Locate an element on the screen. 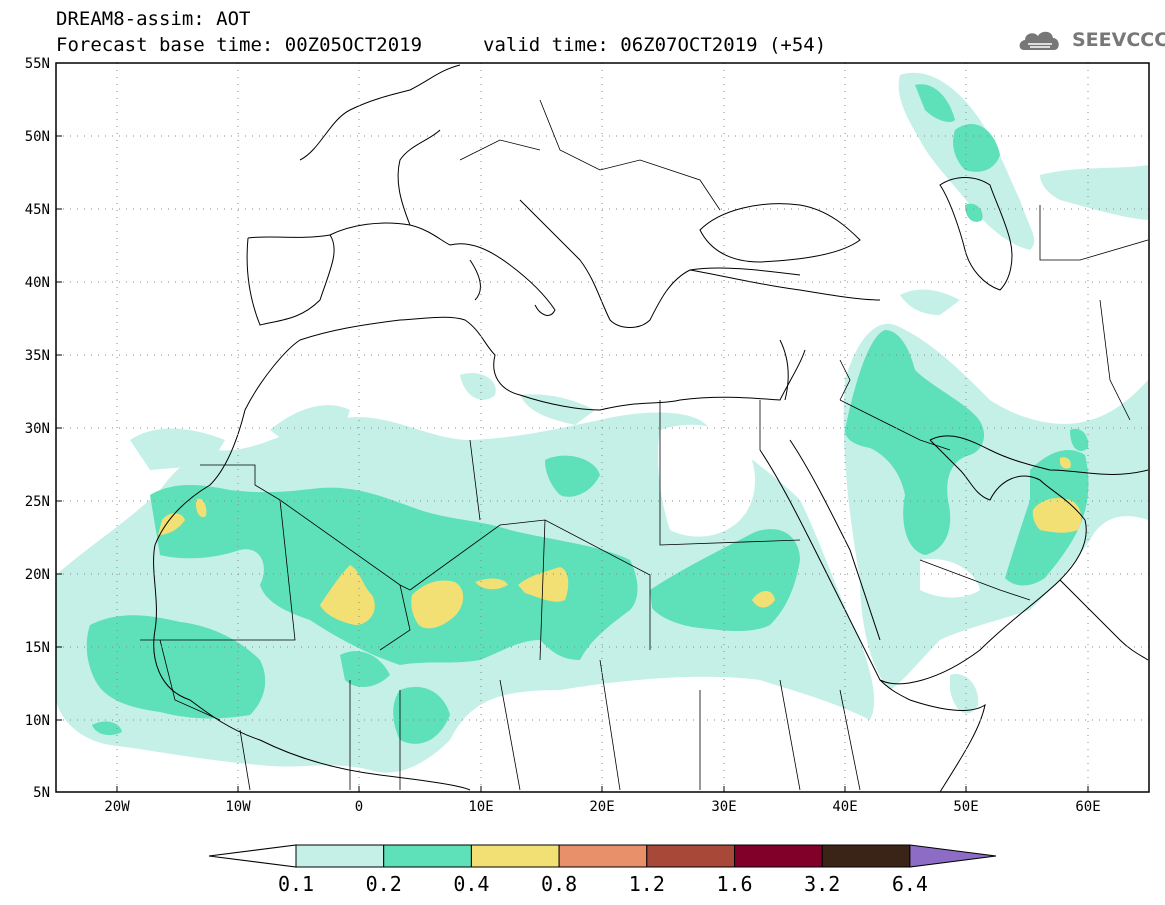 The image size is (1165, 905). colorbar-cell-0.1 is located at coordinates (340, 856).